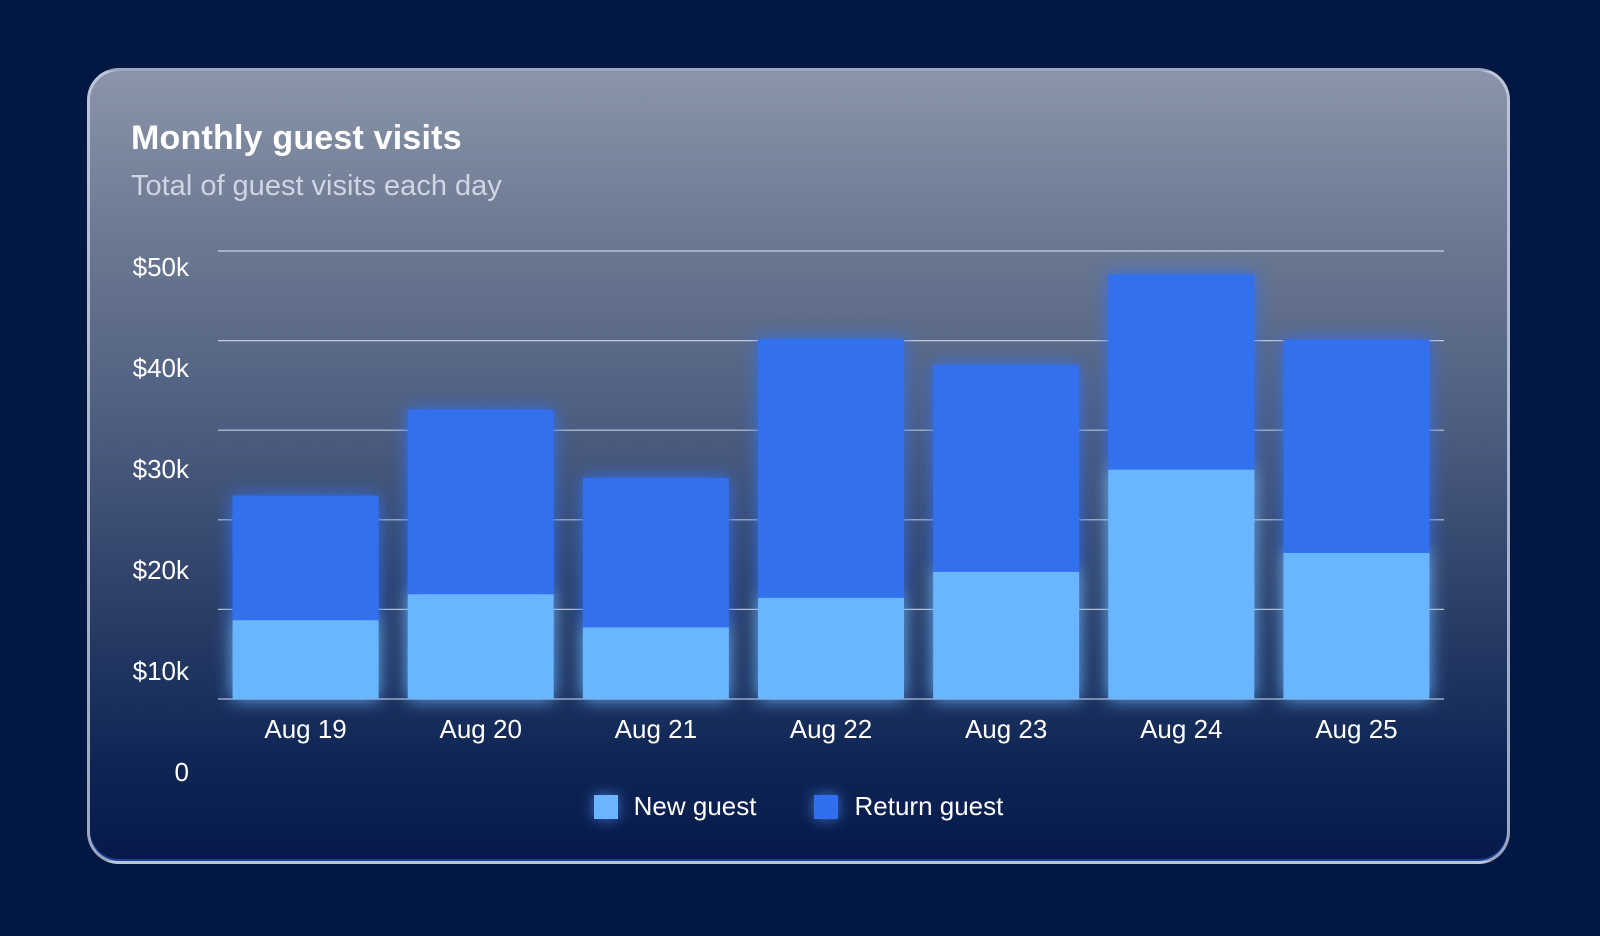  I want to click on x-tick-label: Aug 19, so click(305, 729).